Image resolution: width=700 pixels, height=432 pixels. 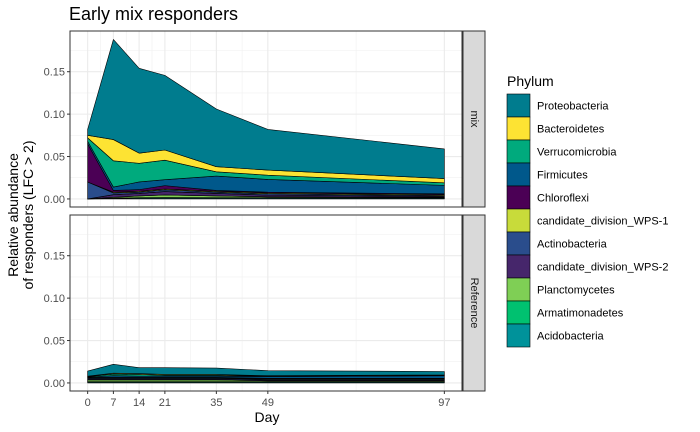 What do you see at coordinates (530, 81) in the screenshot?
I see `legend-title: Phylum` at bounding box center [530, 81].